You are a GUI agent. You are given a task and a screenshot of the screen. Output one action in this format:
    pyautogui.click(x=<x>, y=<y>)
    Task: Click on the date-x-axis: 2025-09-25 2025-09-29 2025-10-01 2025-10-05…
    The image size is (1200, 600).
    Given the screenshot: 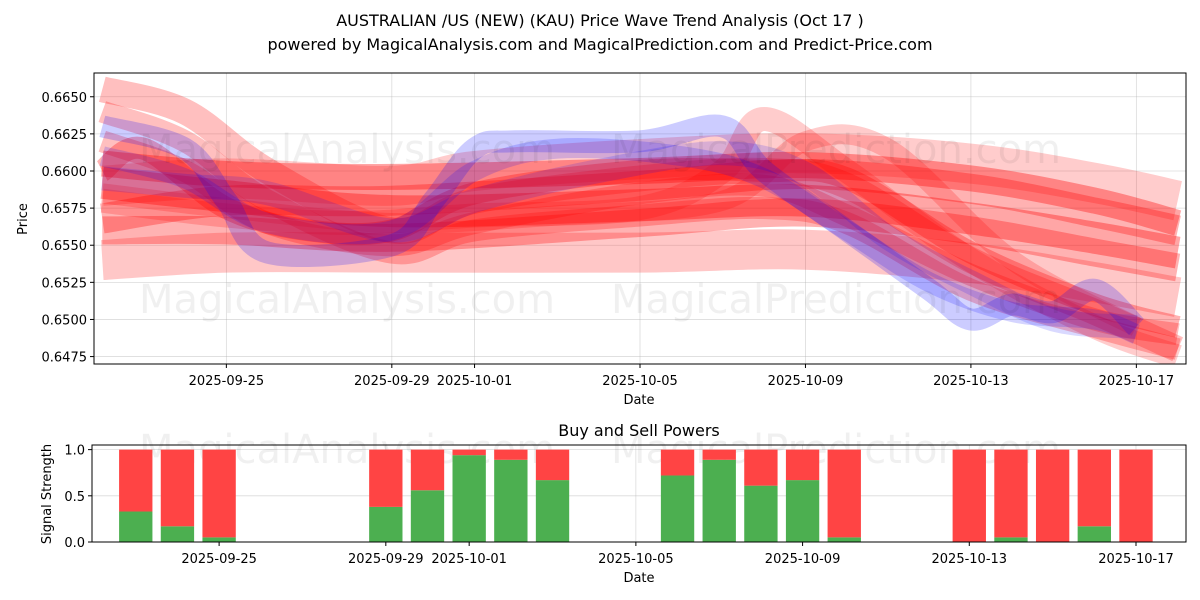 What is the action you would take?
    pyautogui.click(x=682, y=376)
    